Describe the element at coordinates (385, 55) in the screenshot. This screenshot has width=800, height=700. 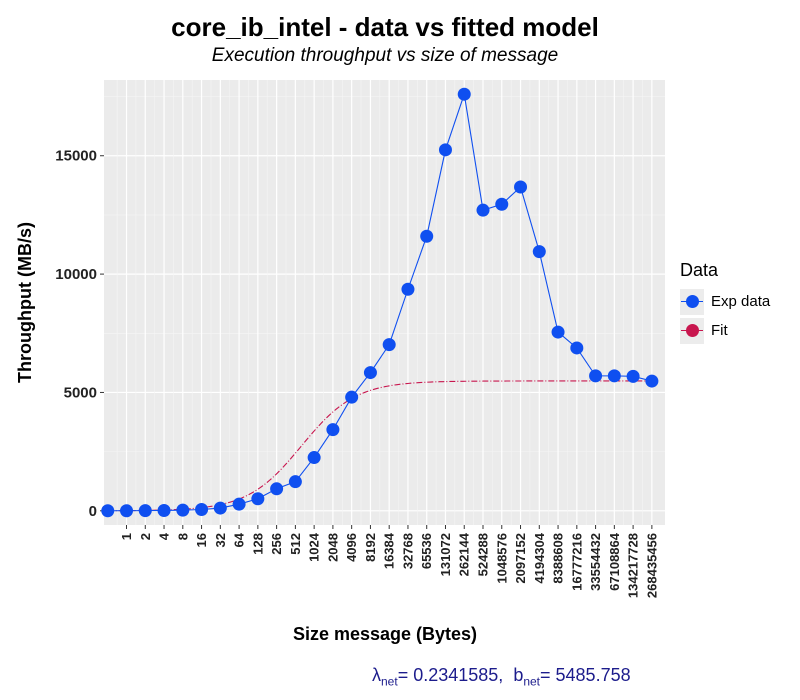
I see `chart-subtitle: Execution throughput vs size of message` at that location.